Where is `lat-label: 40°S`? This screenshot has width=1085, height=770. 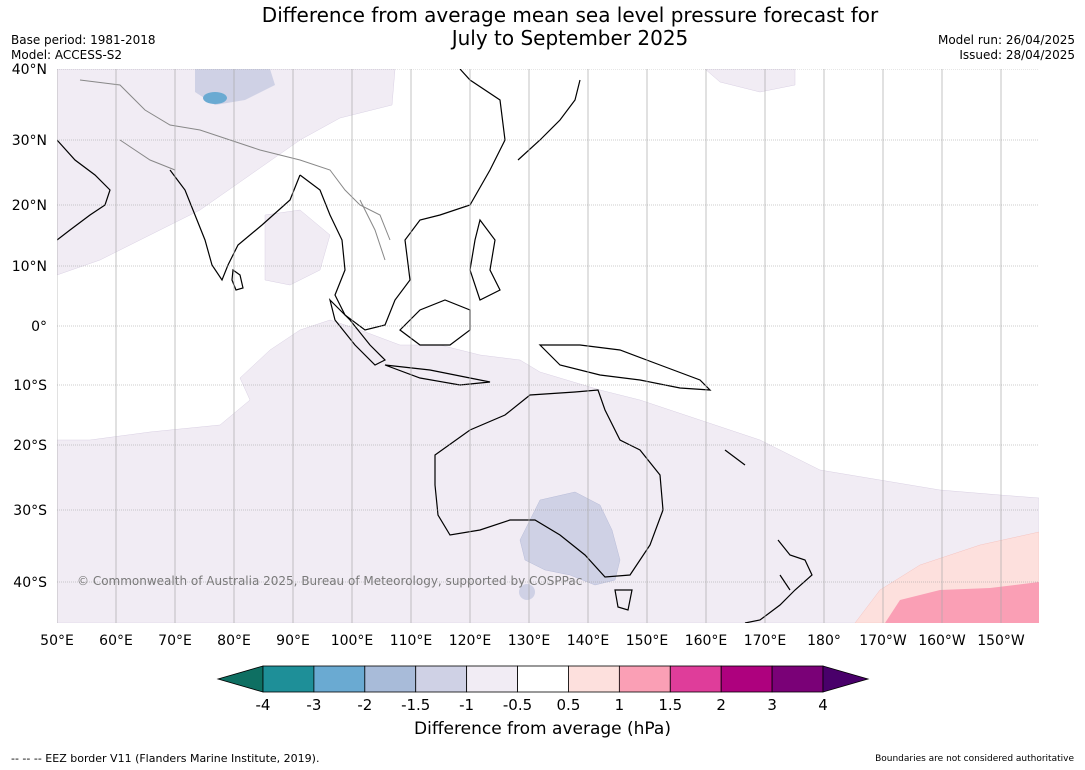 lat-label: 40°S is located at coordinates (30, 583).